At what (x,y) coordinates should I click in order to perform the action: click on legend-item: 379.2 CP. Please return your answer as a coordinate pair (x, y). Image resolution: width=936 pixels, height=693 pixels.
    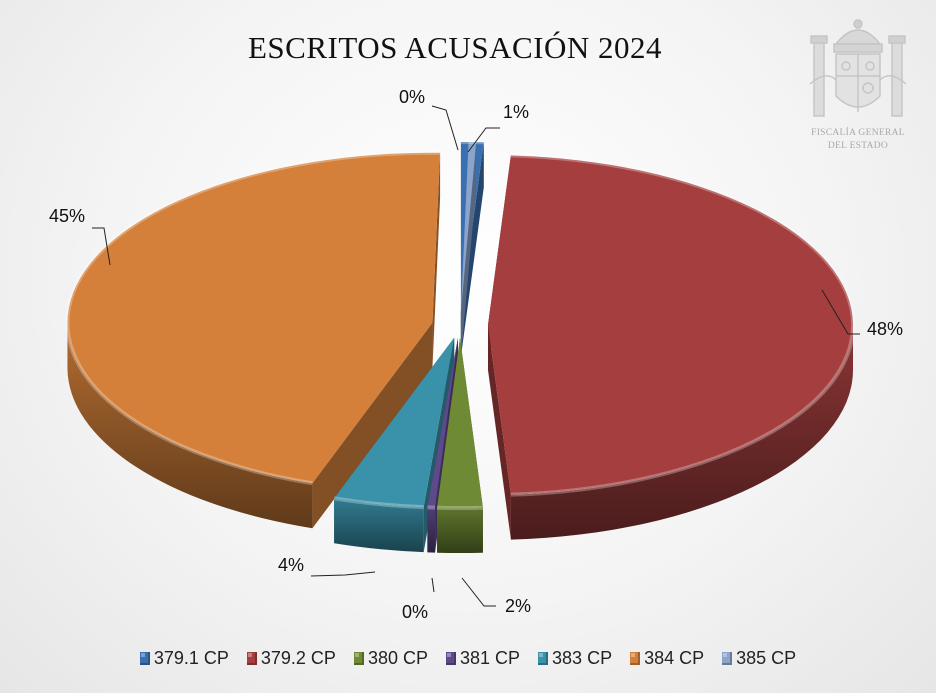
    Looking at the image, I should click on (291, 658).